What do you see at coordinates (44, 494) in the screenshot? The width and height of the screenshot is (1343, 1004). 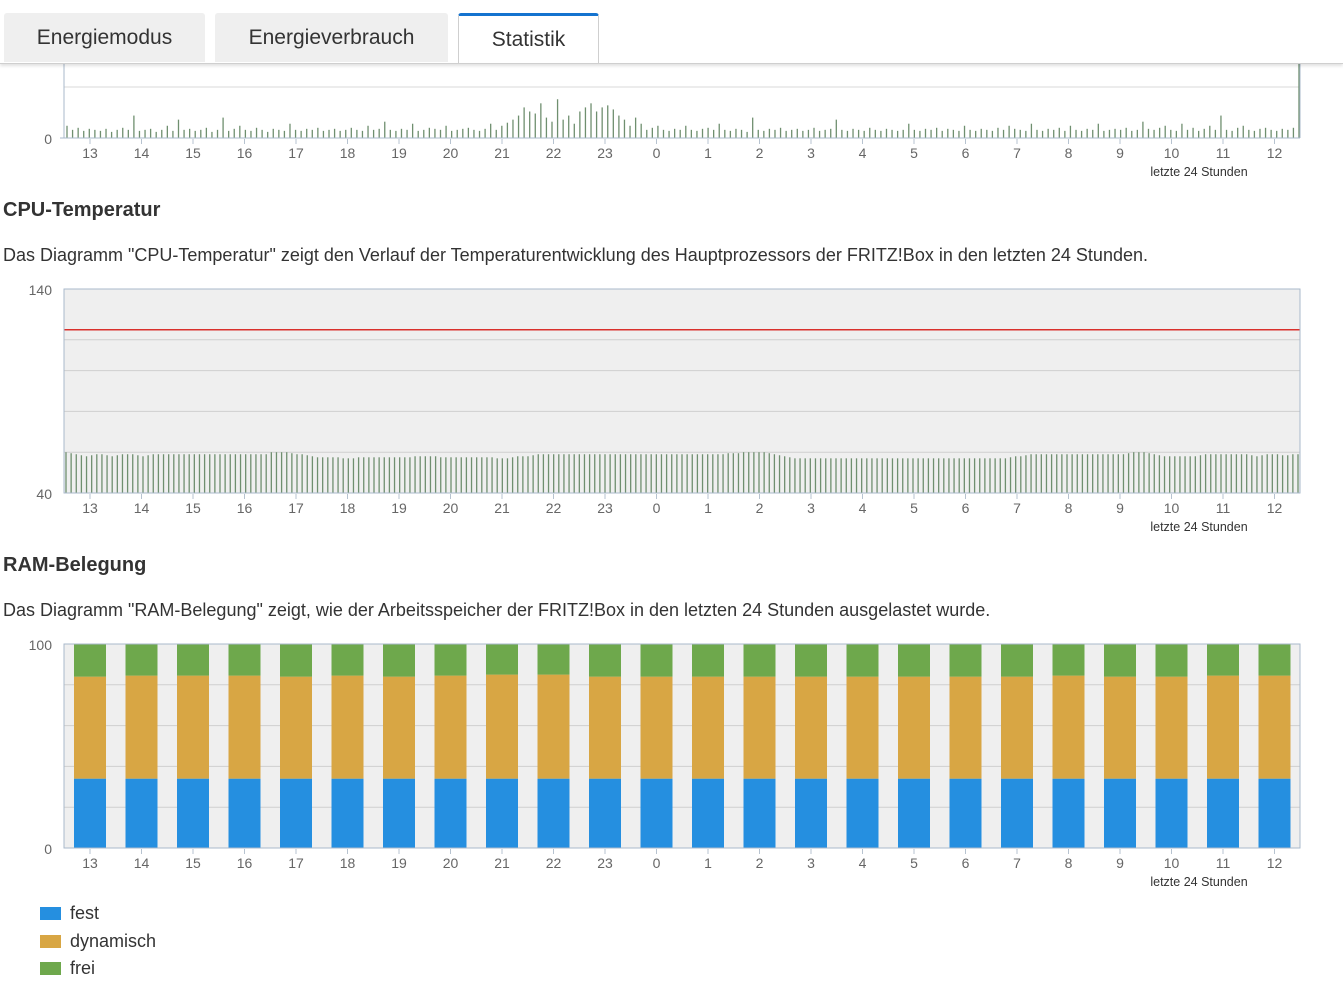 I see `y-tick-label: 40` at bounding box center [44, 494].